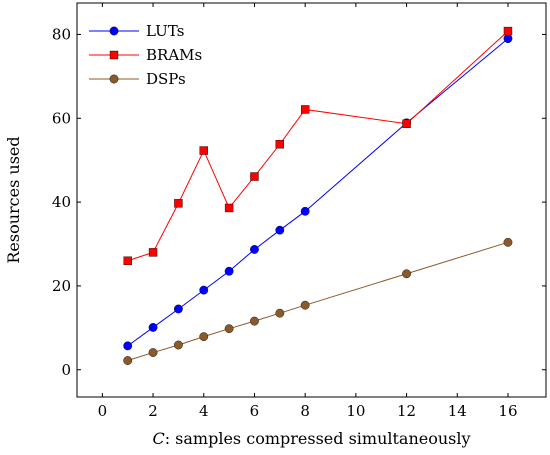  Describe the element at coordinates (158, 438) in the screenshot. I see `x-axis-variable: C` at that location.